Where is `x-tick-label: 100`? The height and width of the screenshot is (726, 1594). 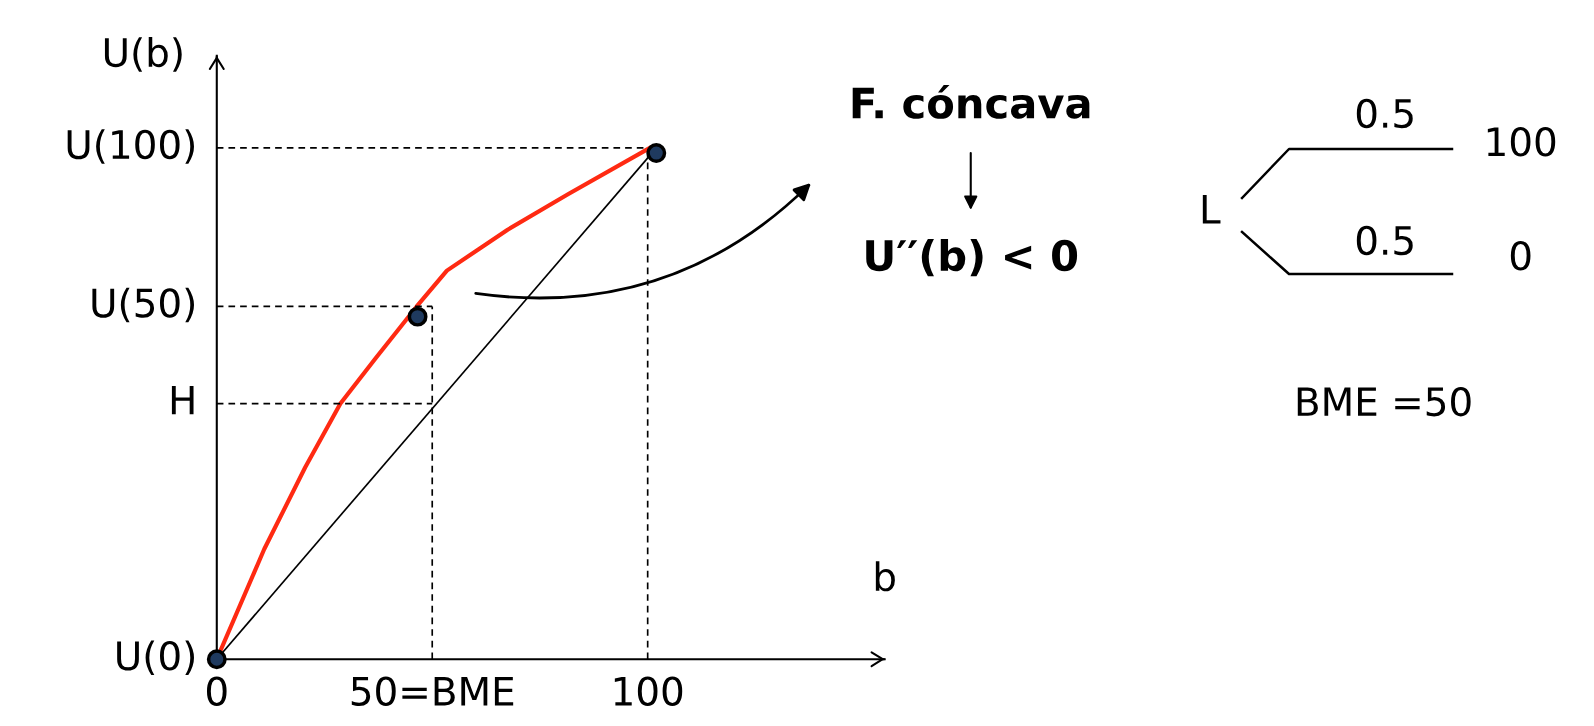 x-tick-label: 100 is located at coordinates (648, 691).